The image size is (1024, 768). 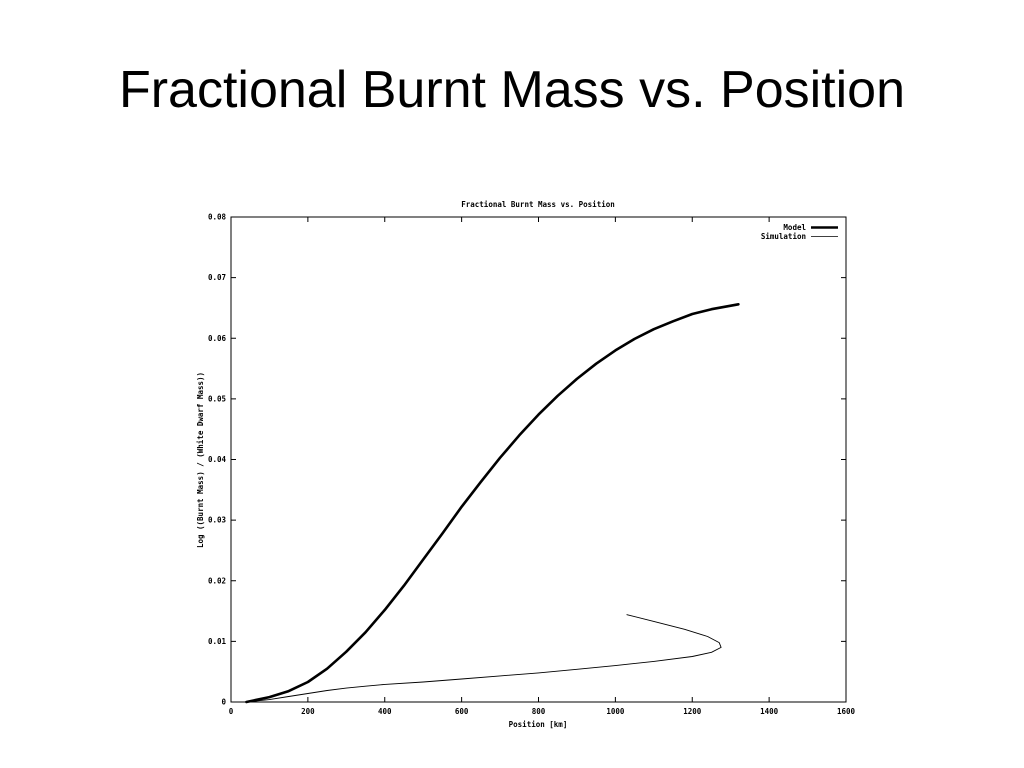 I want to click on legend: Model Simulation, so click(x=799, y=232).